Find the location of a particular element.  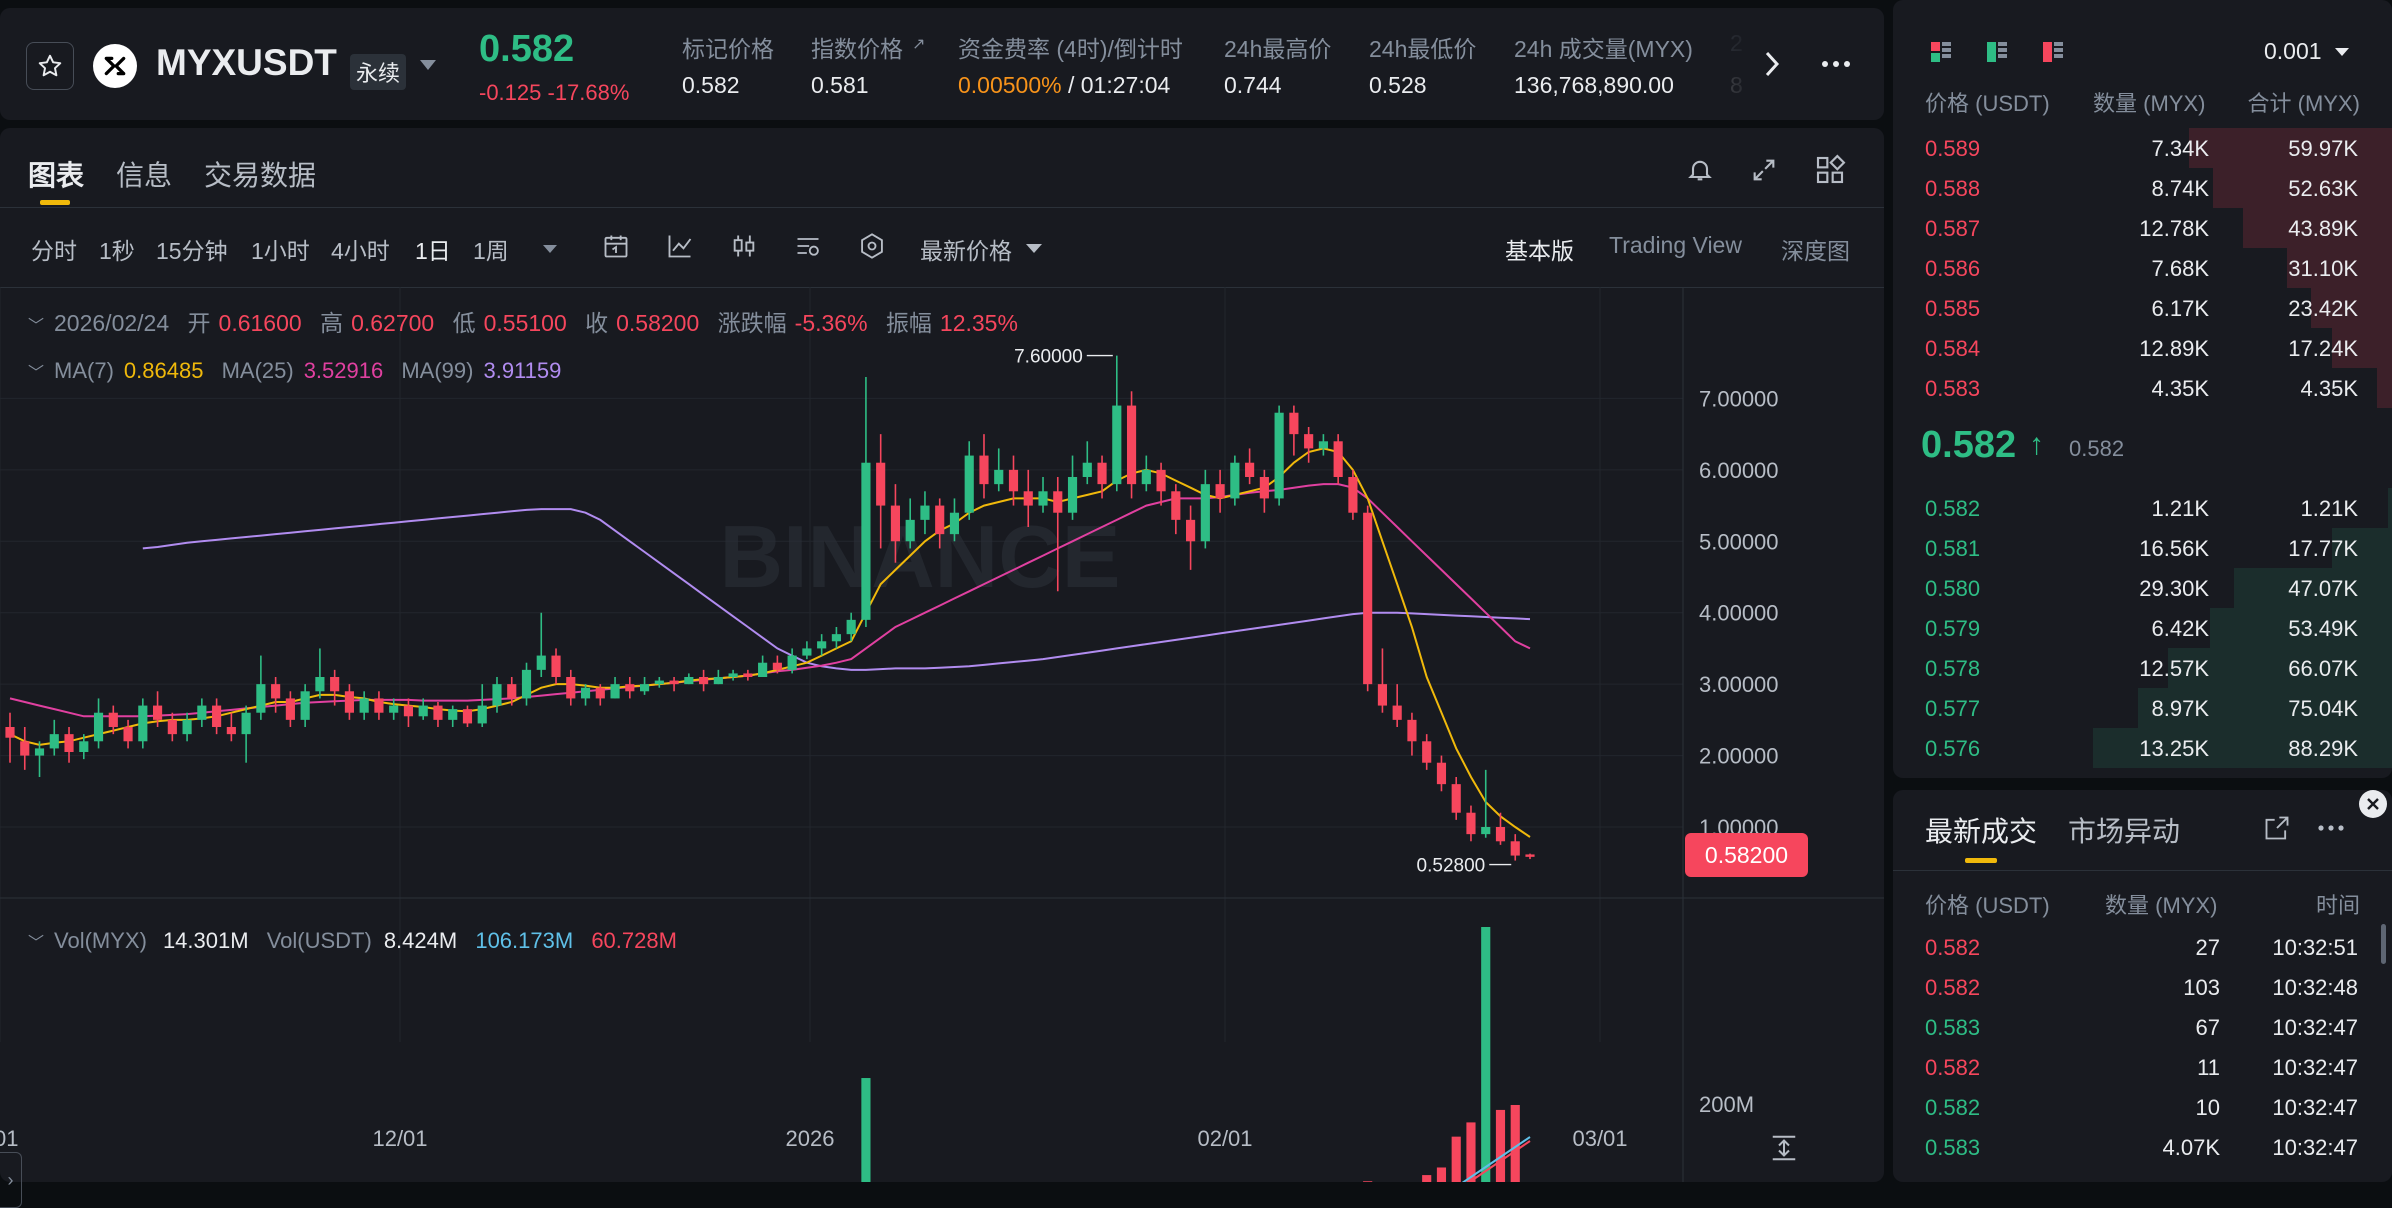

book-header-price: 价格 (USDT) is located at coordinates (1987, 102).